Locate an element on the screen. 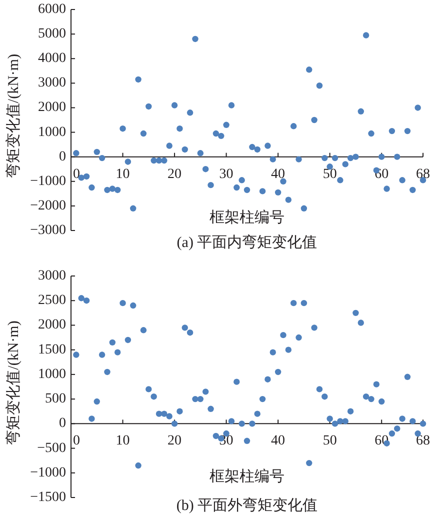 The image size is (438, 520). y-tick-label: 6000 is located at coordinates (52, 9).